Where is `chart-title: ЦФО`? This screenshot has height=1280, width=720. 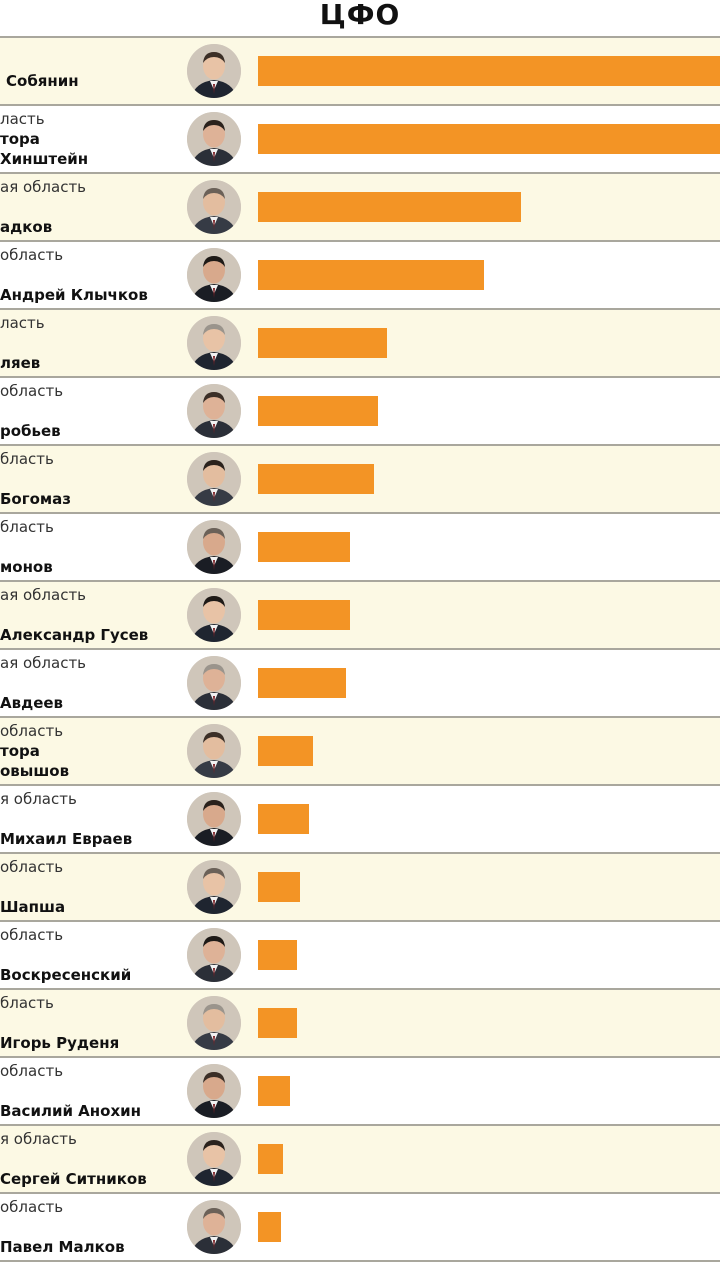 chart-title: ЦФО is located at coordinates (360, 15).